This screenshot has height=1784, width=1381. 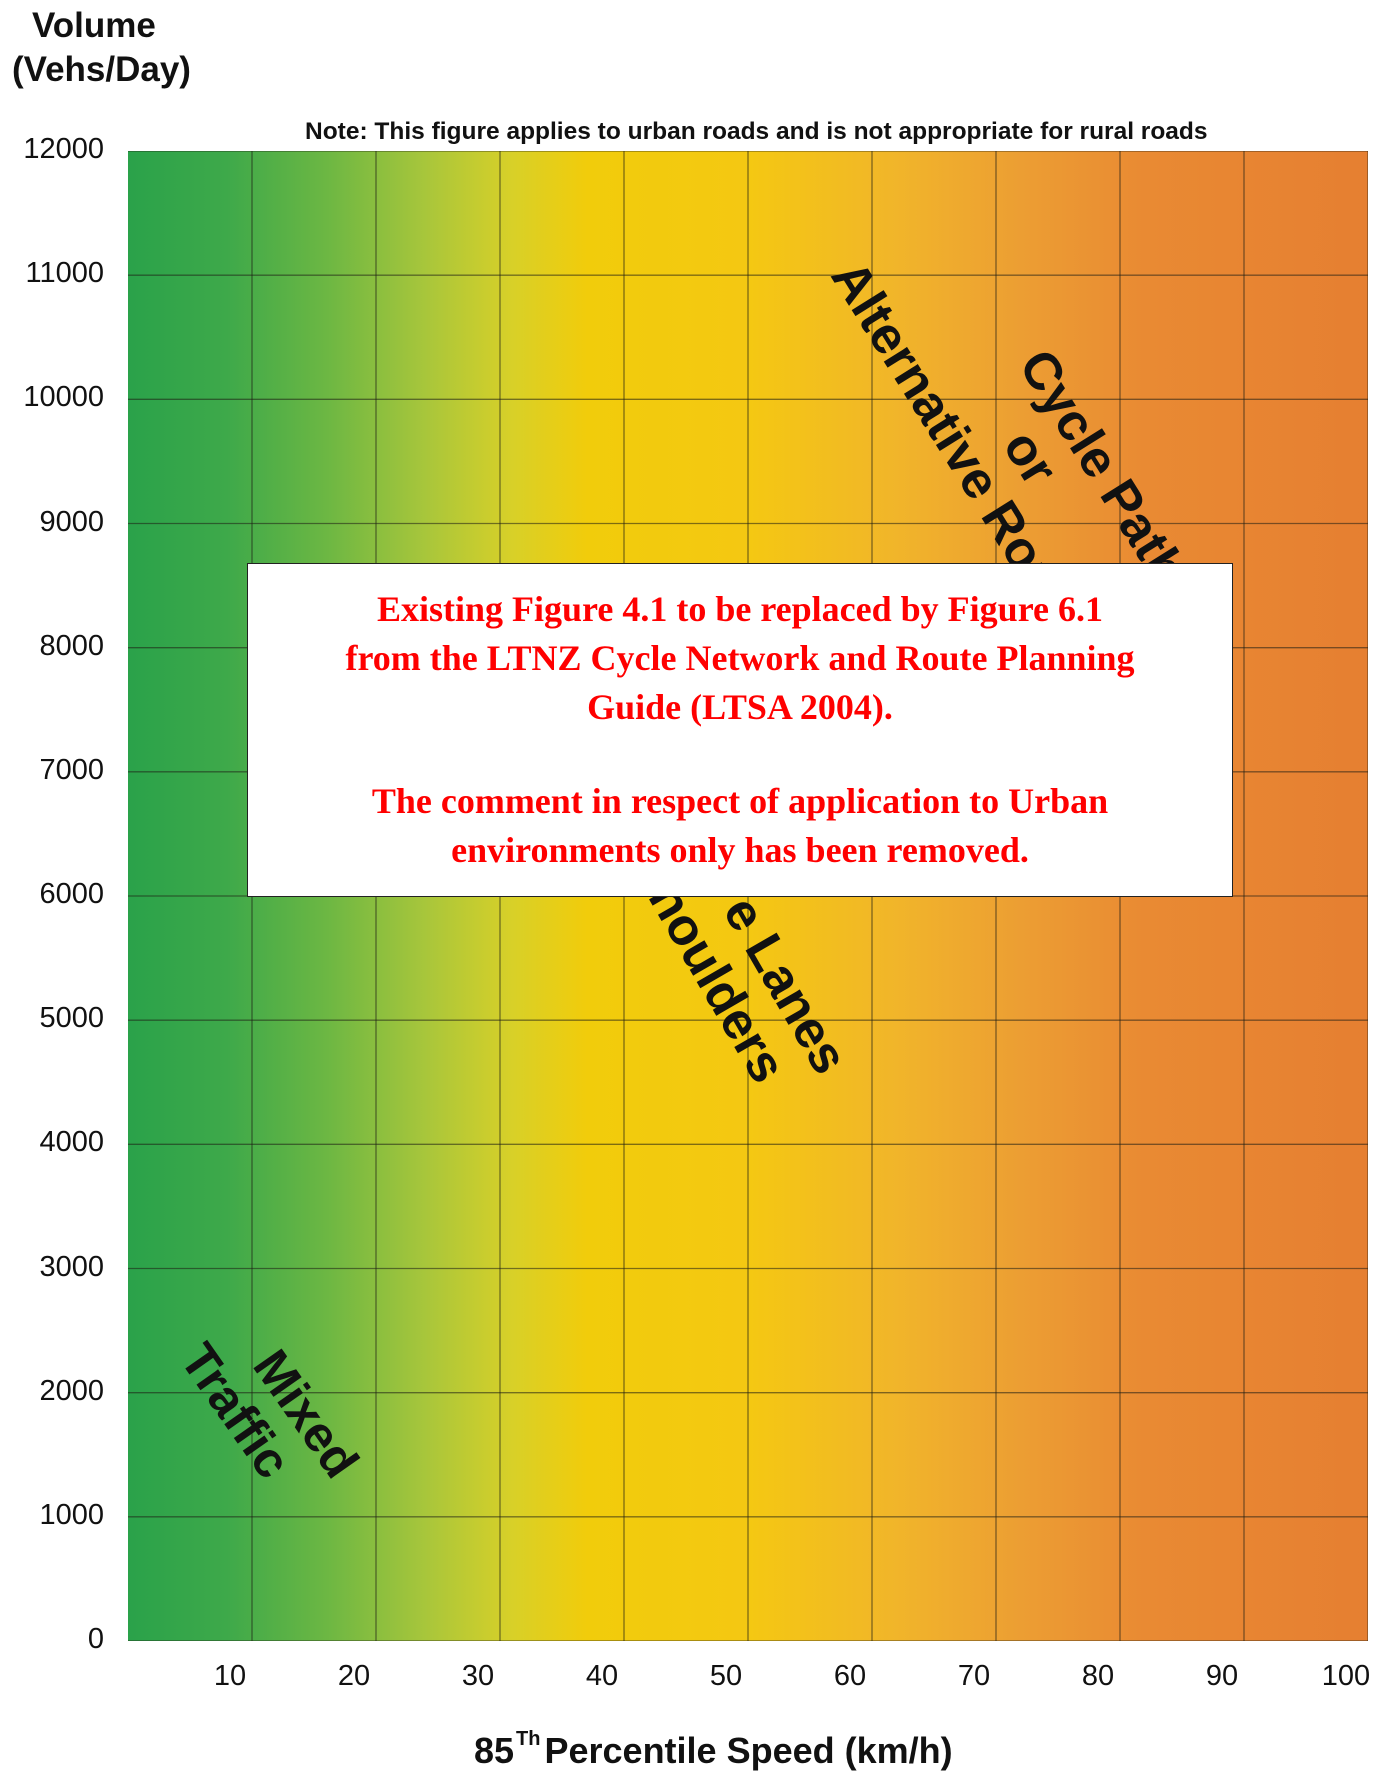 What do you see at coordinates (354, 1676) in the screenshot?
I see `x-tick-label: 20` at bounding box center [354, 1676].